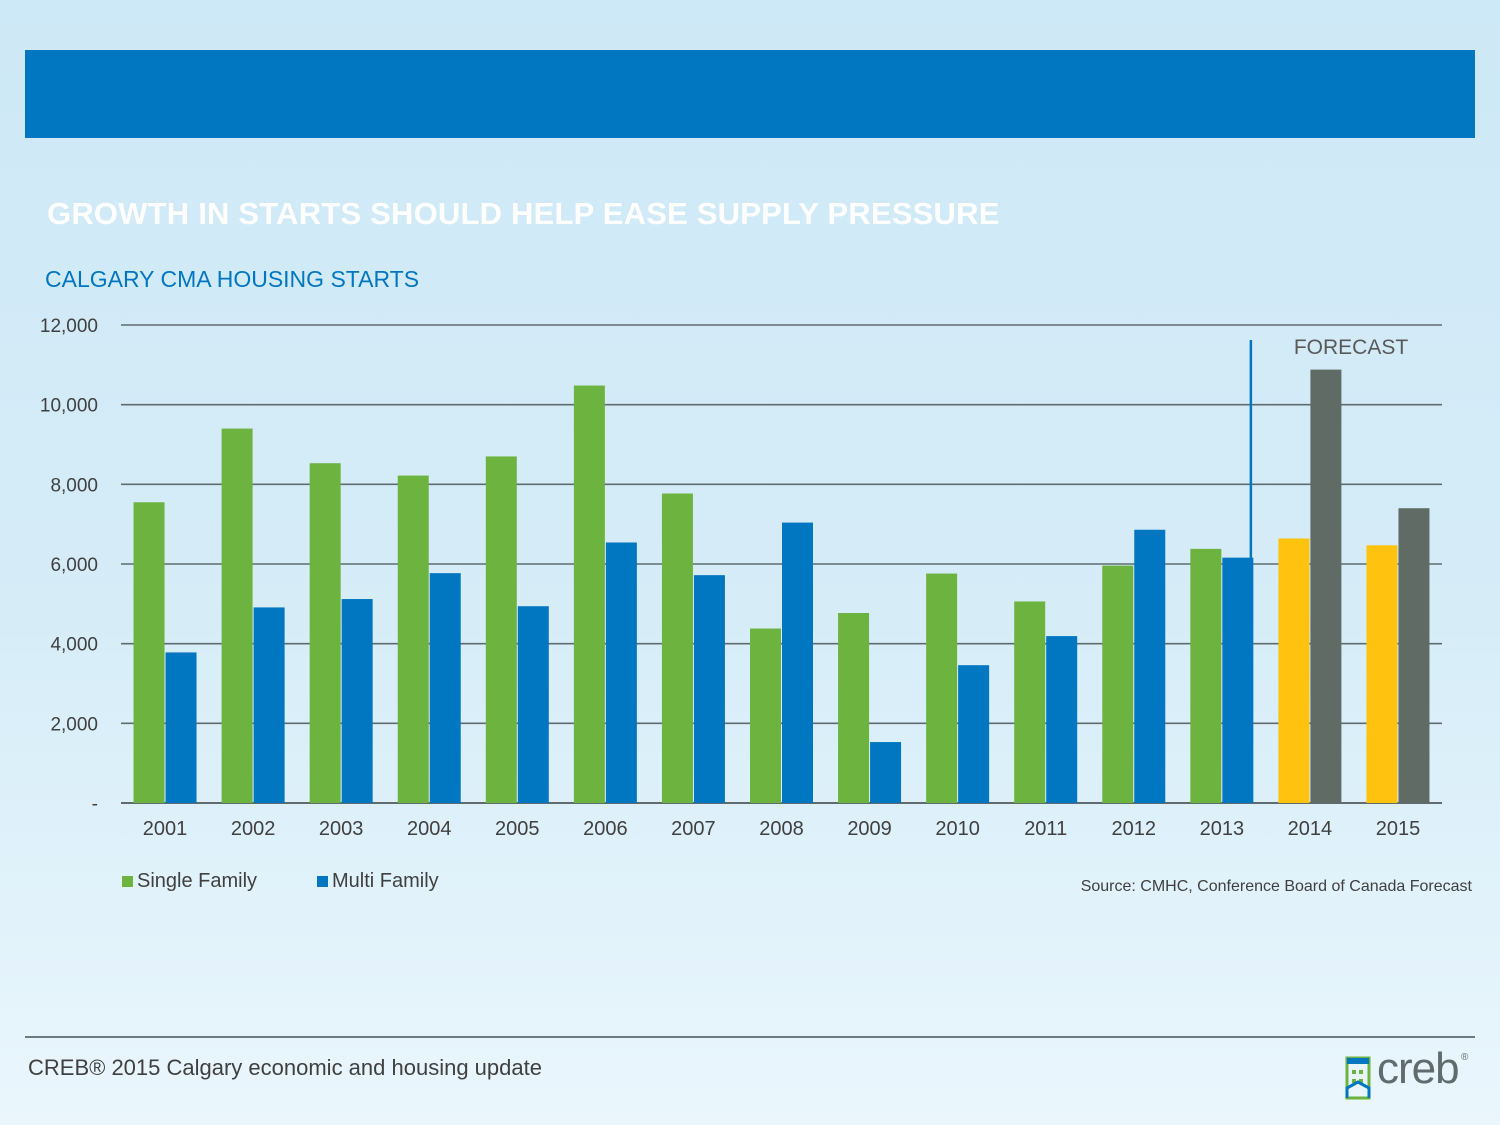 This screenshot has height=1125, width=1500. What do you see at coordinates (1238, 680) in the screenshot?
I see `bar-multi-family-2013` at bounding box center [1238, 680].